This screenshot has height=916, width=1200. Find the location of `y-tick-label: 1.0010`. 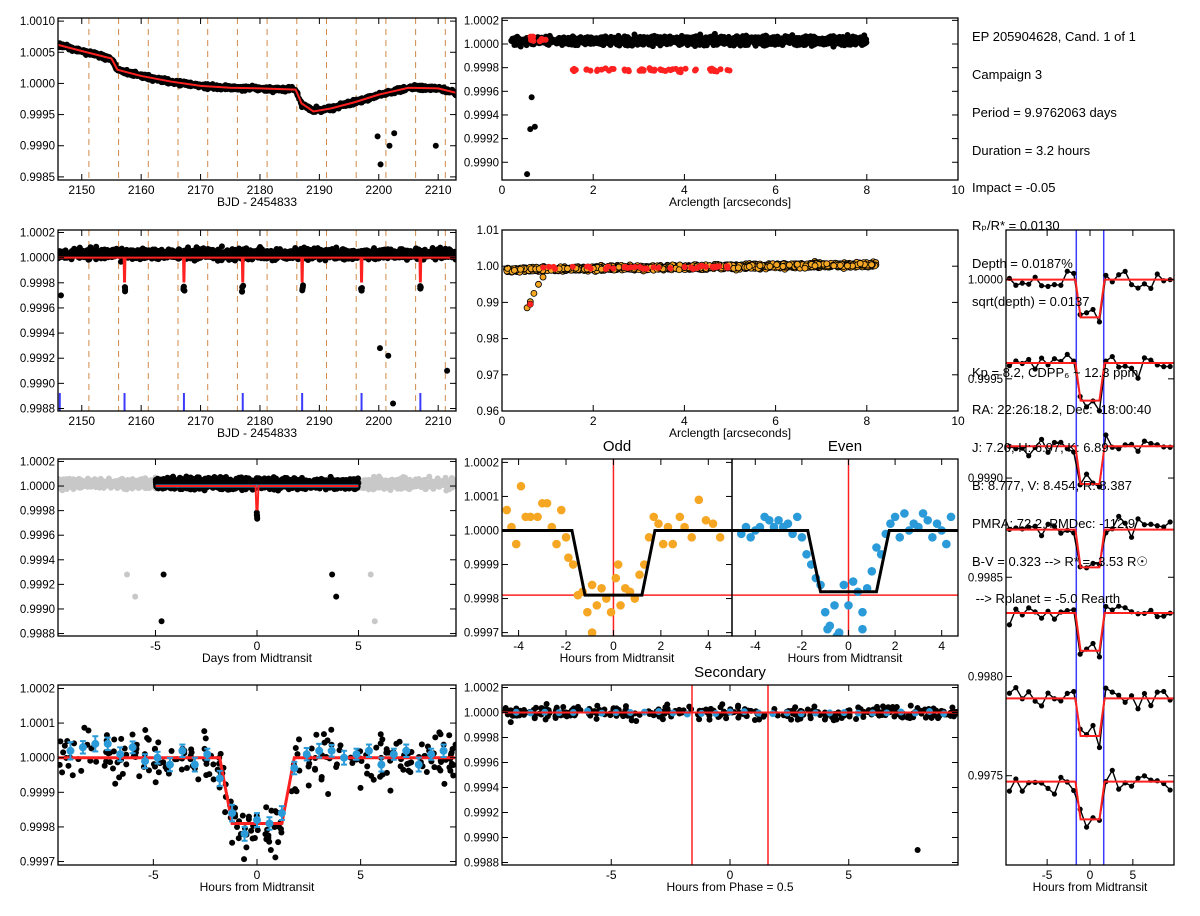

y-tick-label: 1.0010 is located at coordinates (37, 22).